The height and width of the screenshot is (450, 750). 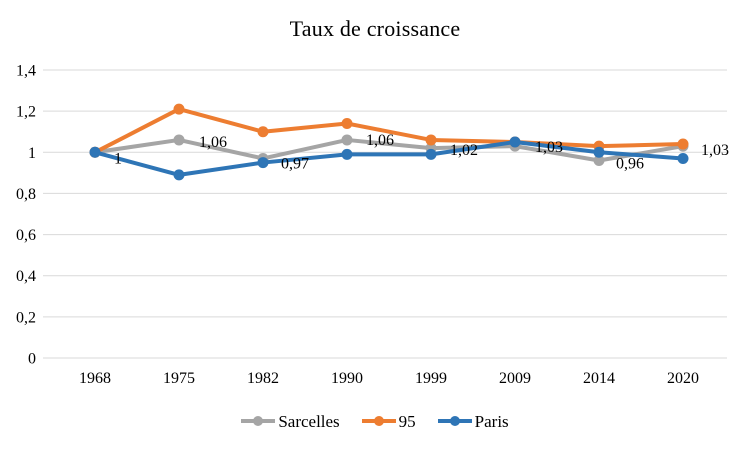 I want to click on legend-item-paris: Paris, so click(x=473, y=421).